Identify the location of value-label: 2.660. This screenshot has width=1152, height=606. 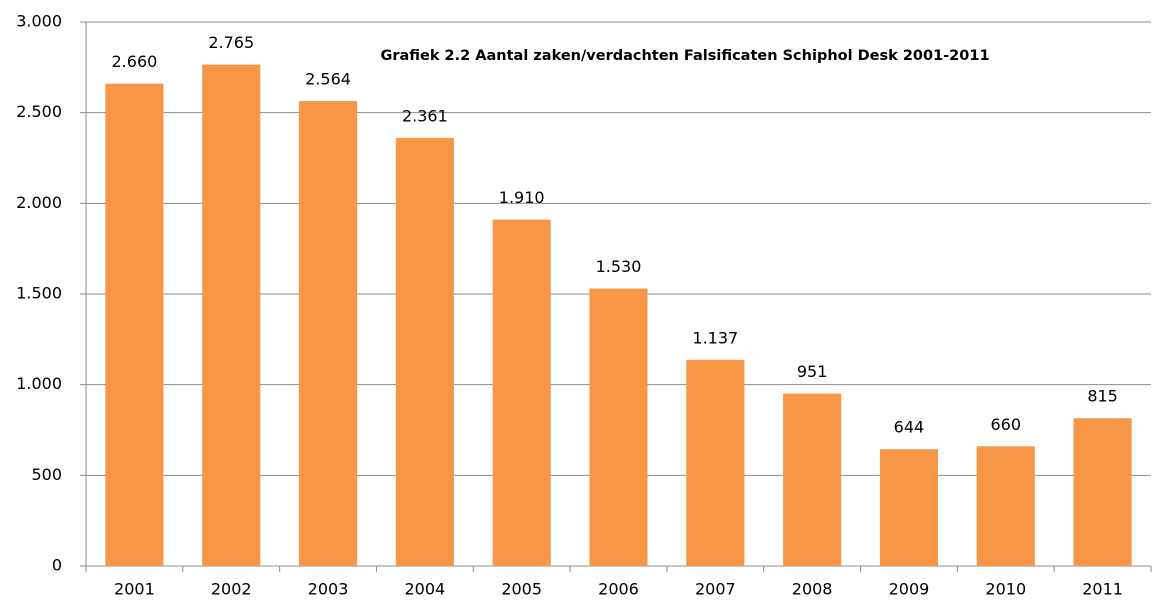
(135, 61).